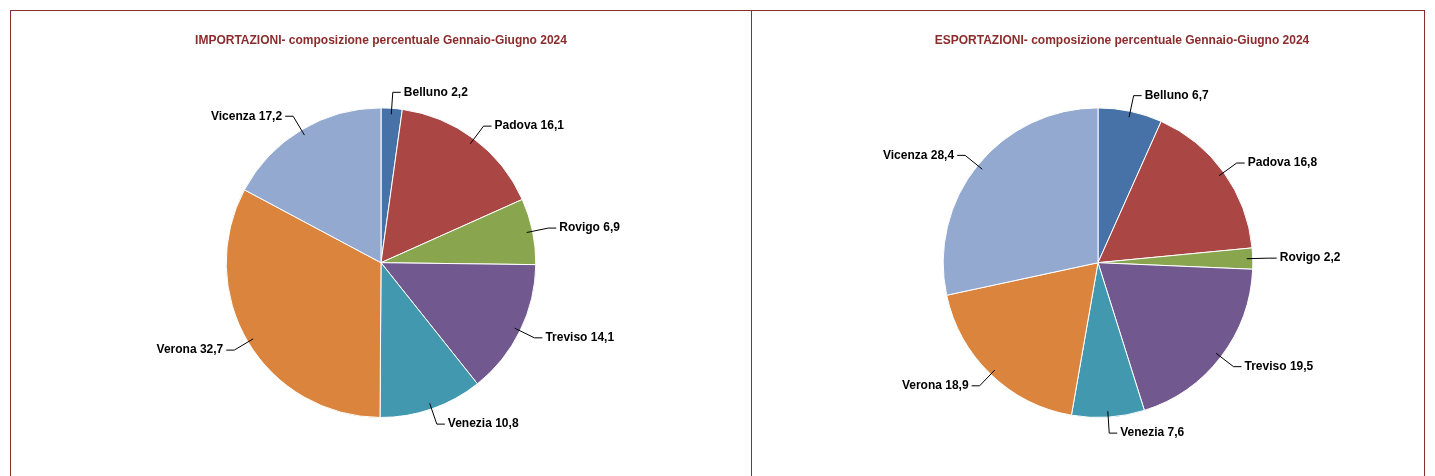  I want to click on chart-title: IMPORTAZIONI- composizione percentuale Gennaio-Giugno 2024, so click(381, 39).